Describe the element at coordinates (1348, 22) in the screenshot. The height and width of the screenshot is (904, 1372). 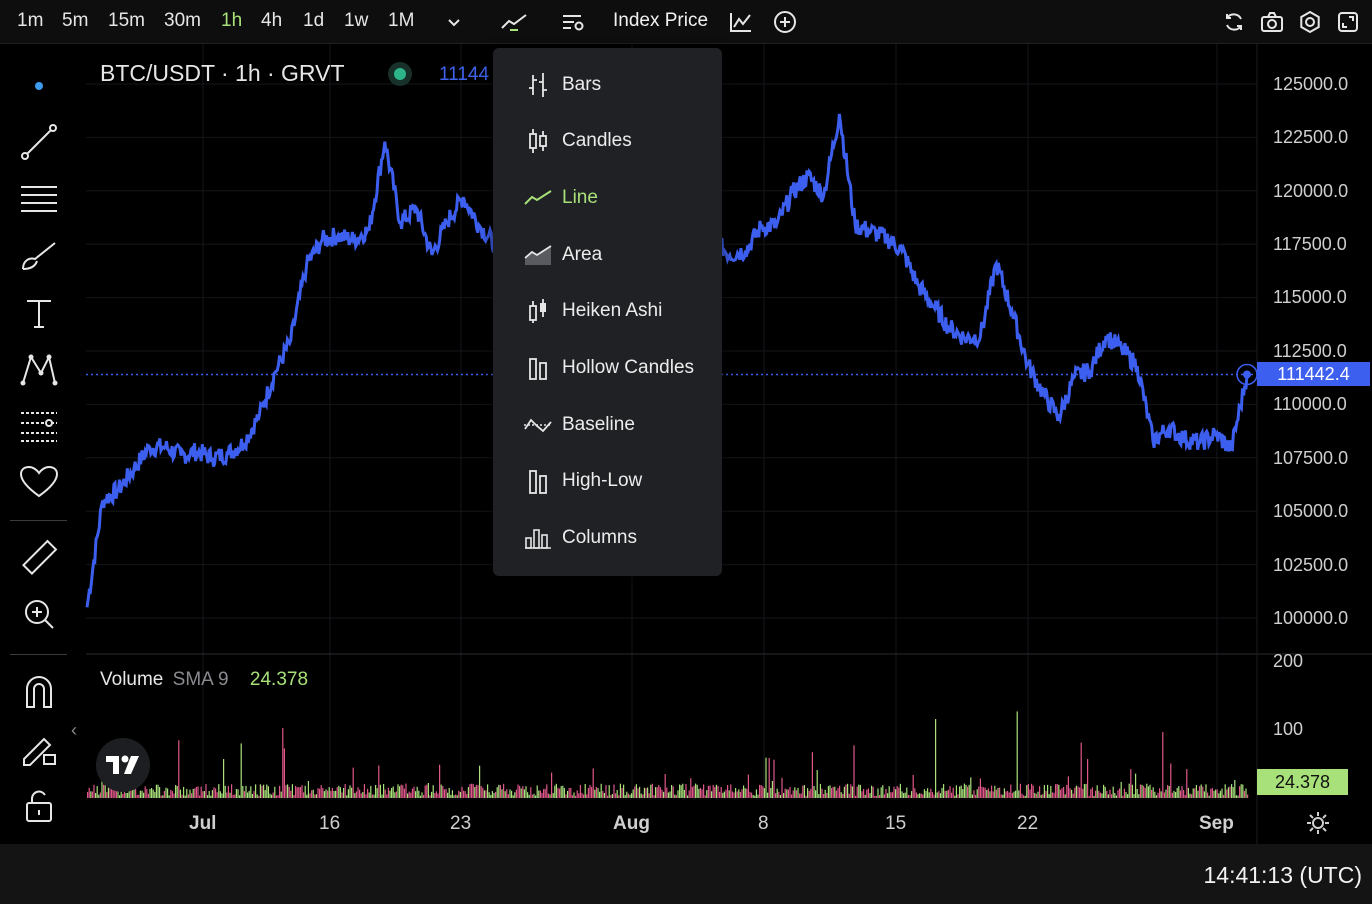
I see `fullscreen-icon` at that location.